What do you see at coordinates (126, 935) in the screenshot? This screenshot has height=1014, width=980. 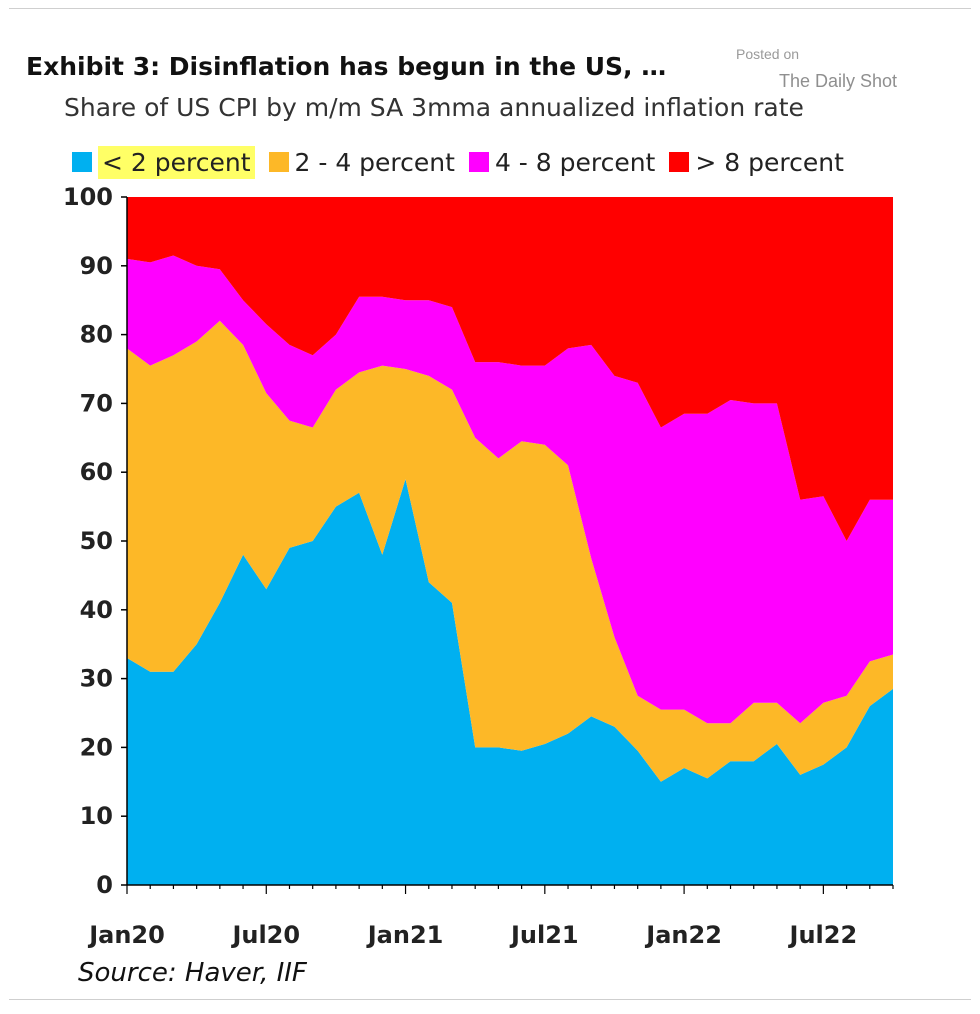 I see `x-tick-label: Jan20` at bounding box center [126, 935].